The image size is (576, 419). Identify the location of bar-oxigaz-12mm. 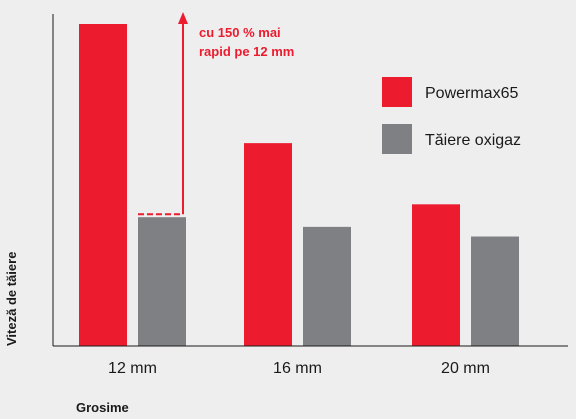
(162, 281).